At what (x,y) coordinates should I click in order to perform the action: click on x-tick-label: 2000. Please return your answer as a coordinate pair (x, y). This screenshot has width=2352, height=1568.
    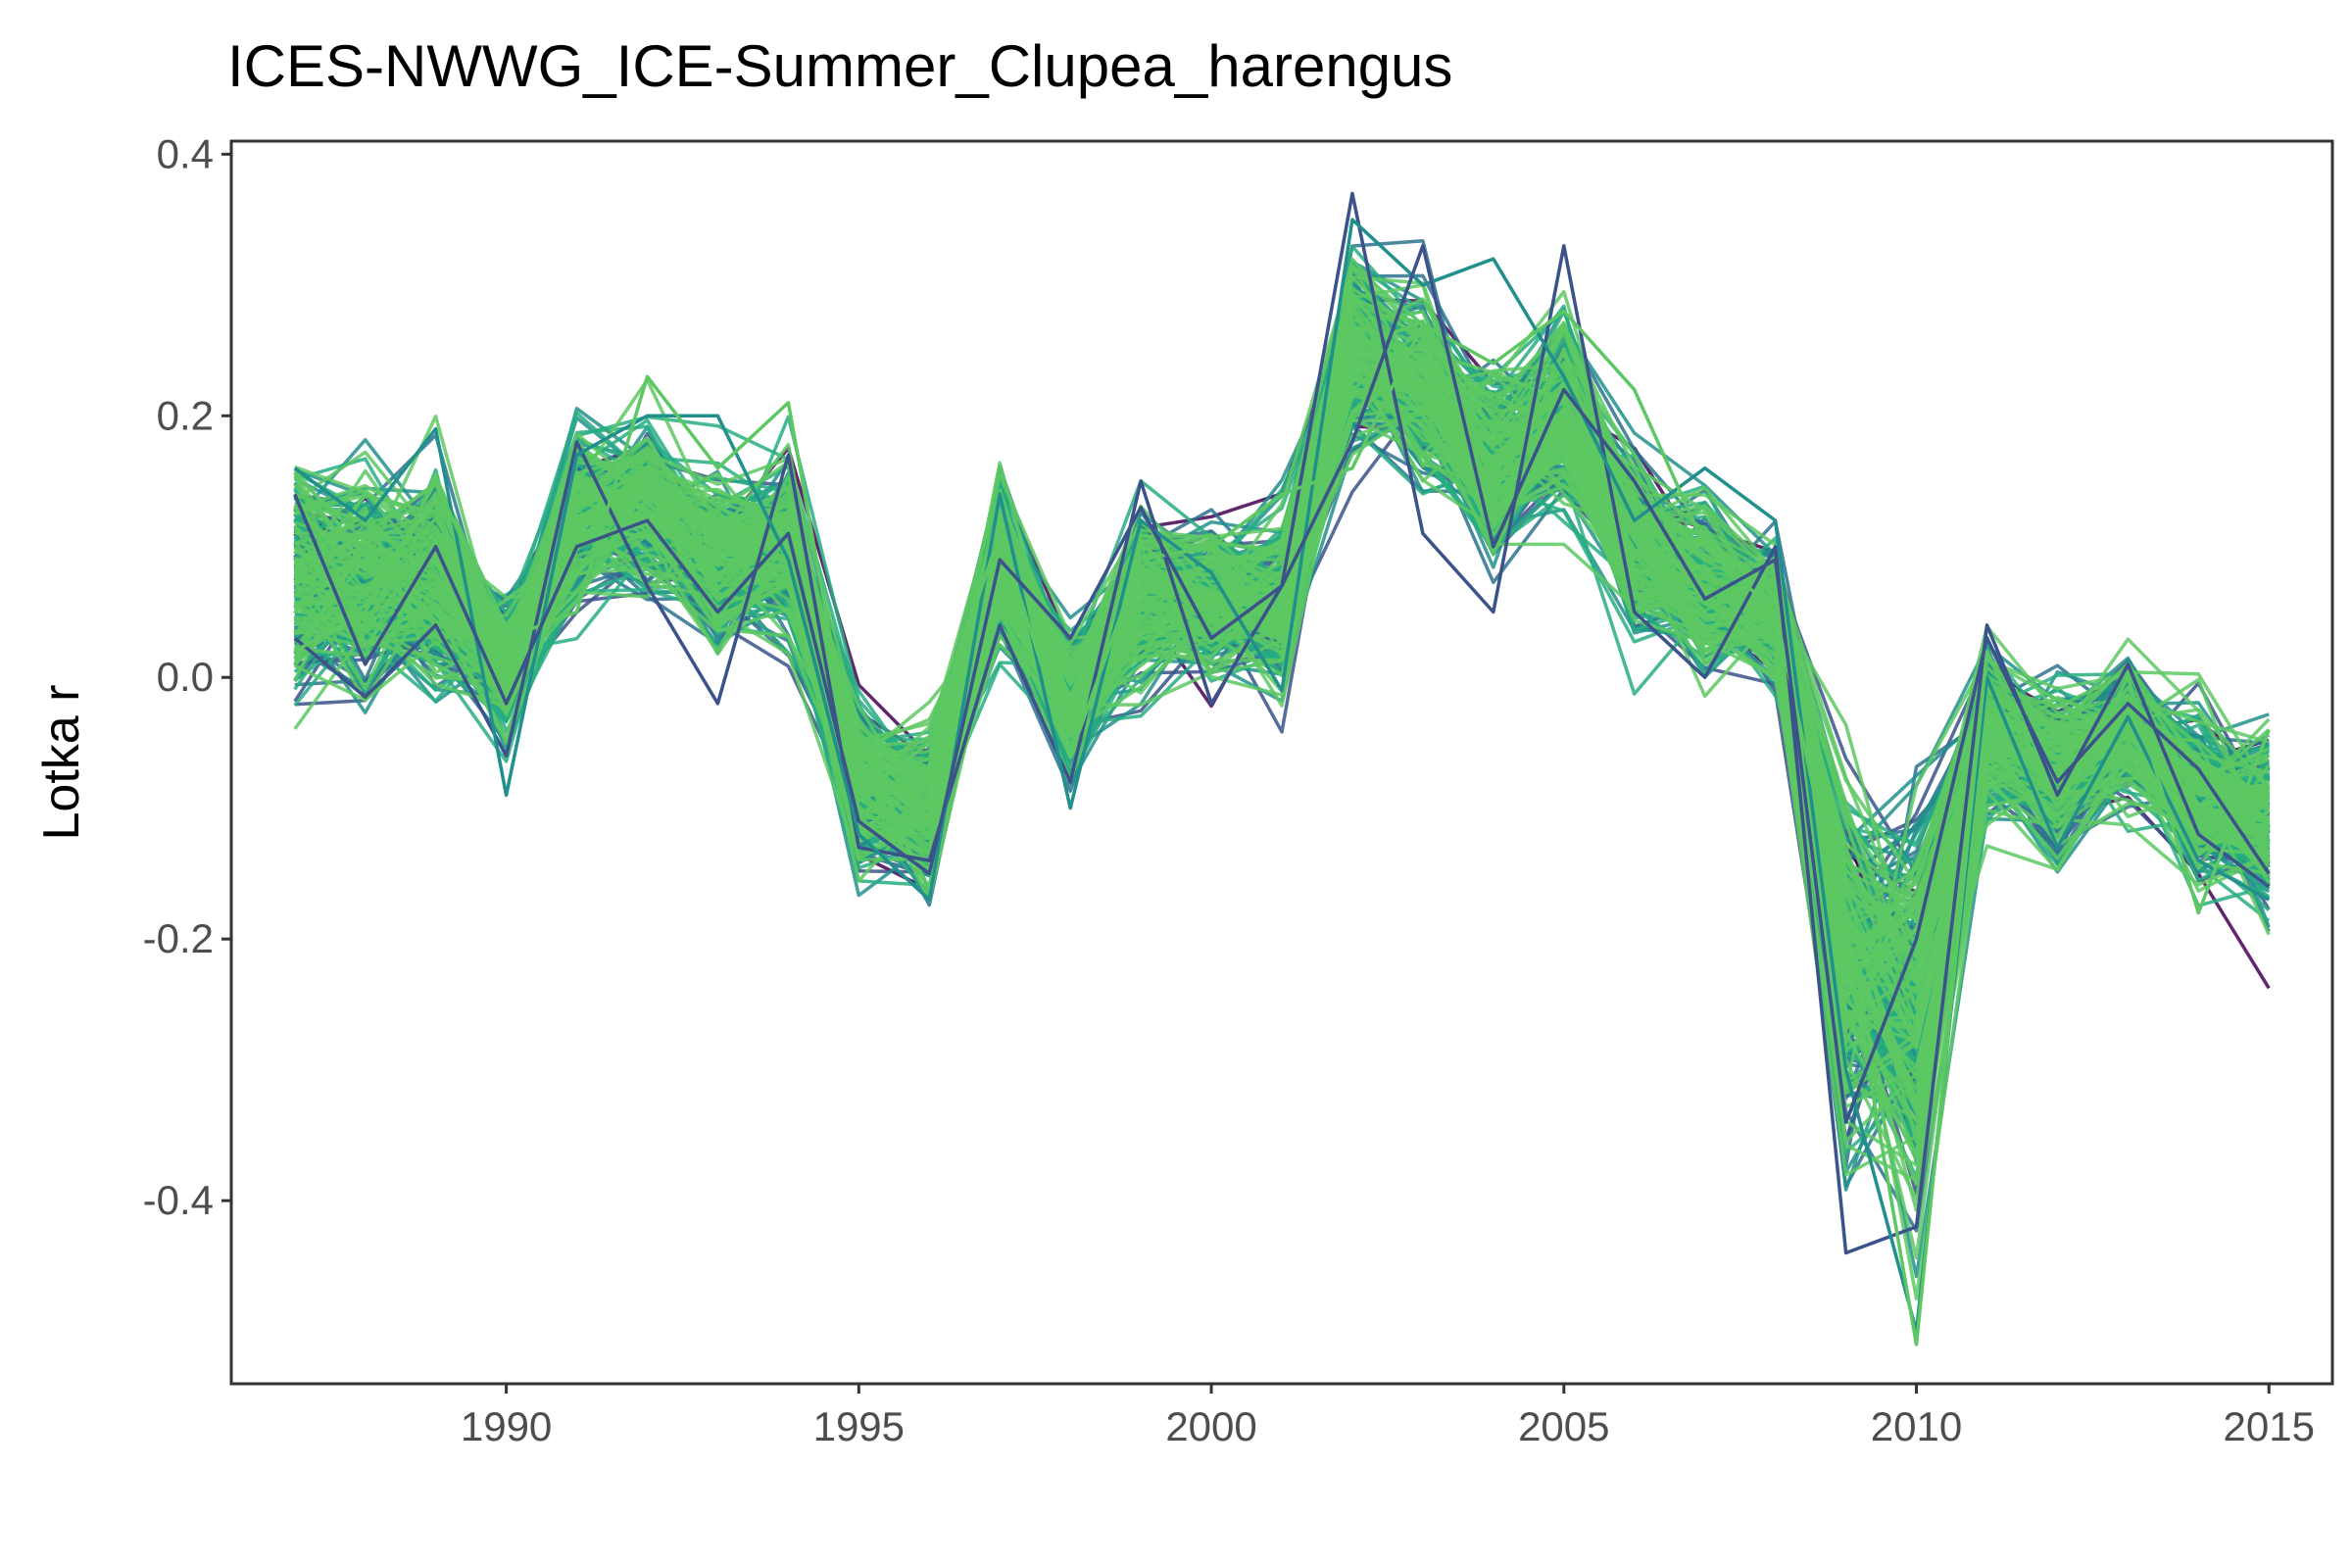
    Looking at the image, I should click on (1210, 1426).